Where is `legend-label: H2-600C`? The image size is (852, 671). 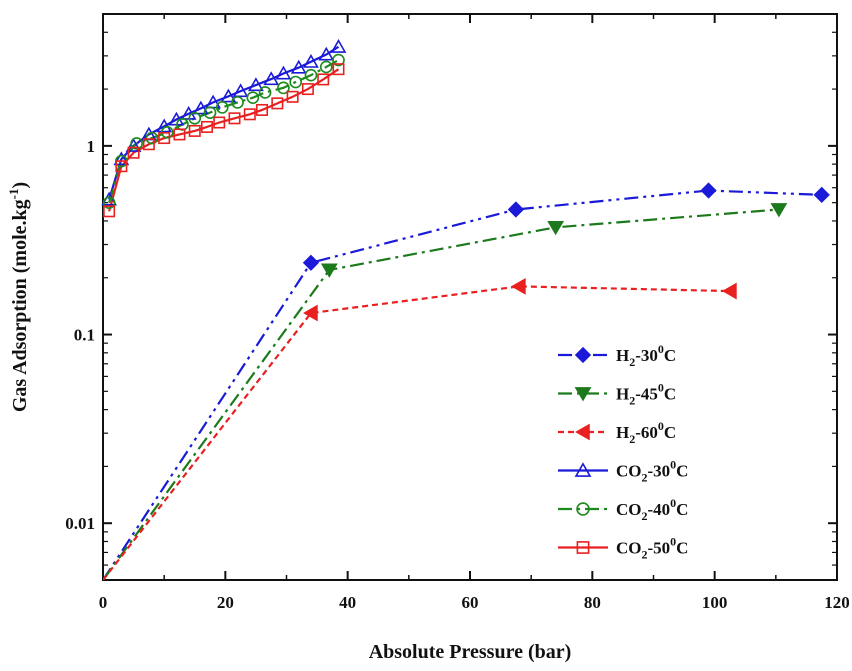
legend-label: H2-600C is located at coordinates (646, 432).